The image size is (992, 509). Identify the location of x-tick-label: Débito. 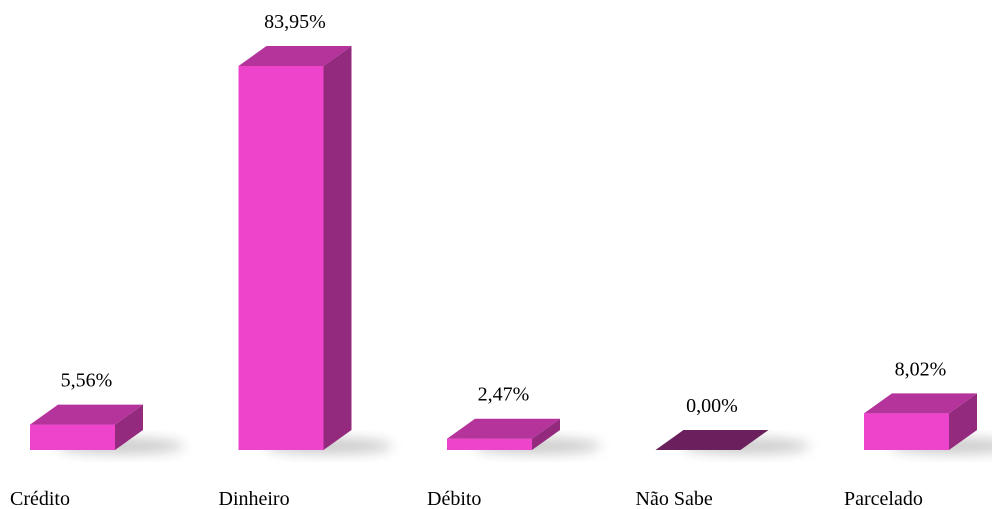
(454, 498).